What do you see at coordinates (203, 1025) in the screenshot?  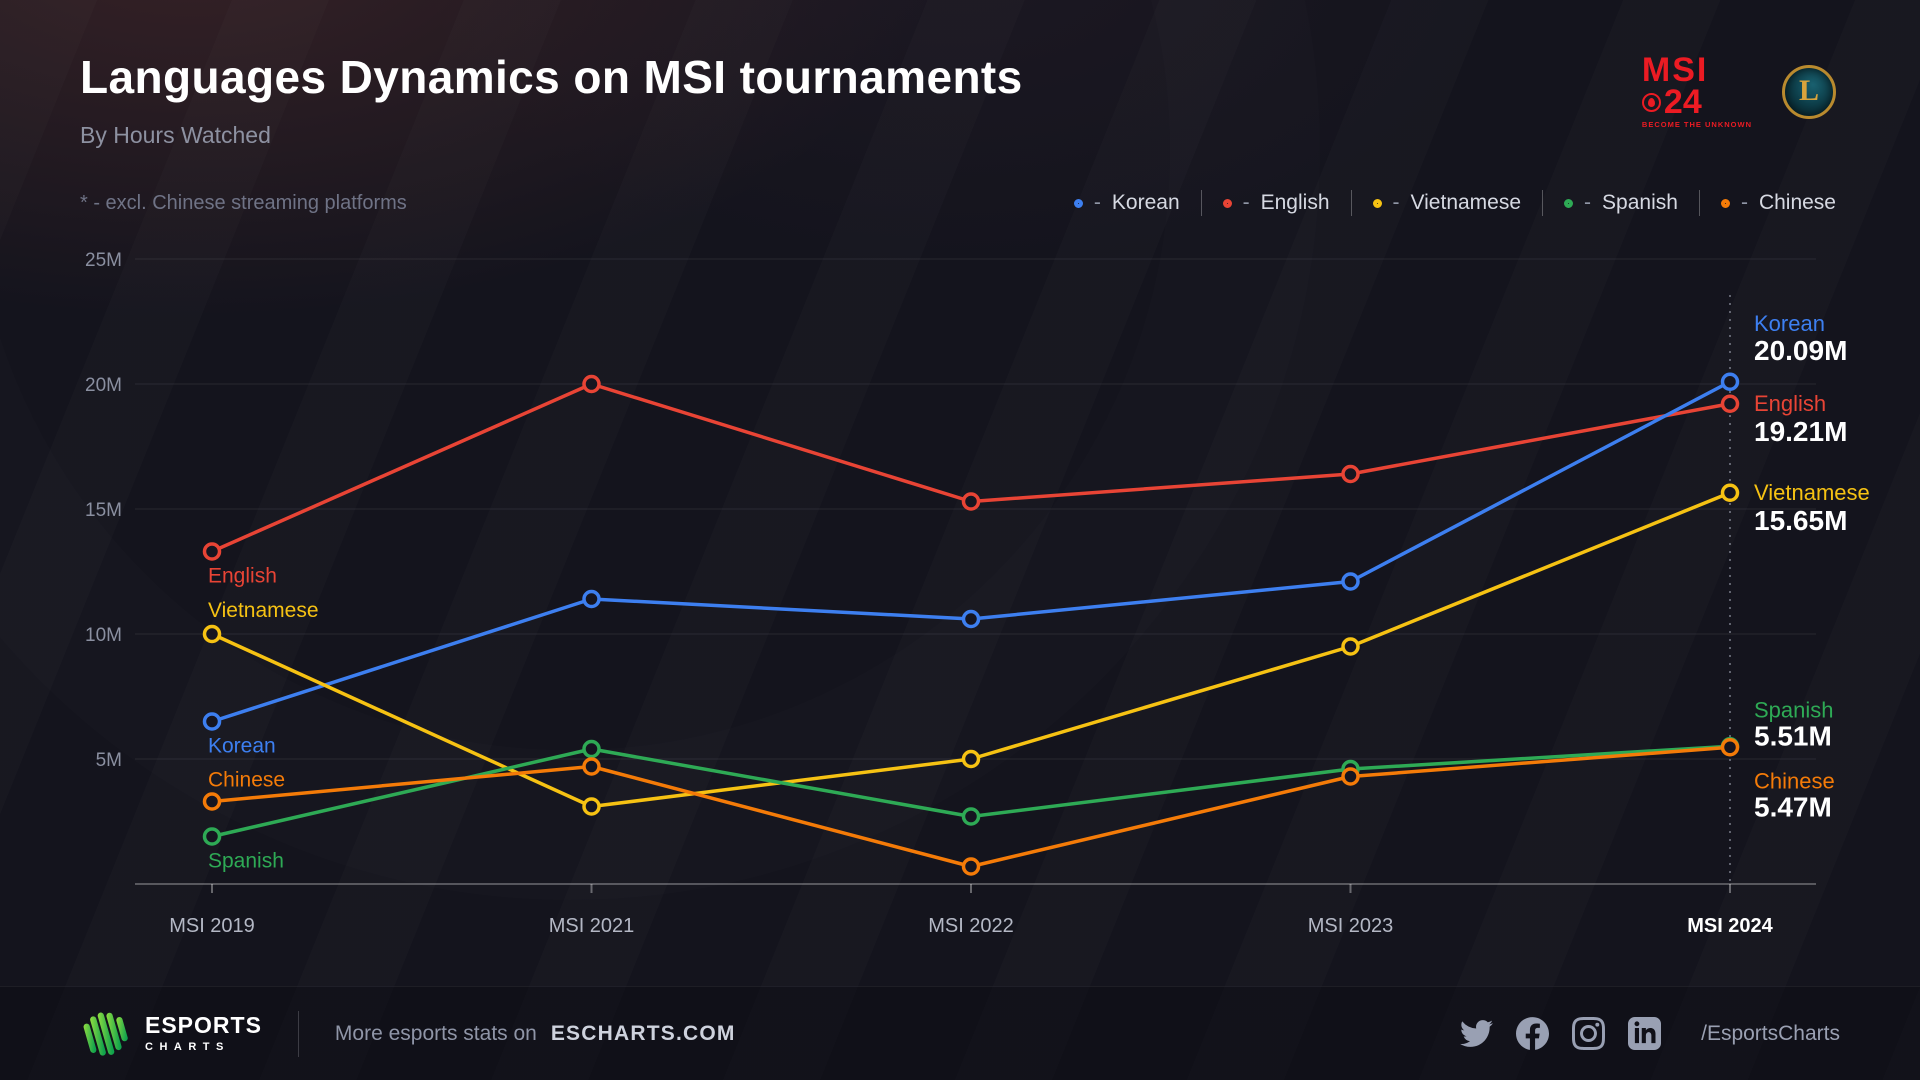 I see `brand-title: ESPORTS` at bounding box center [203, 1025].